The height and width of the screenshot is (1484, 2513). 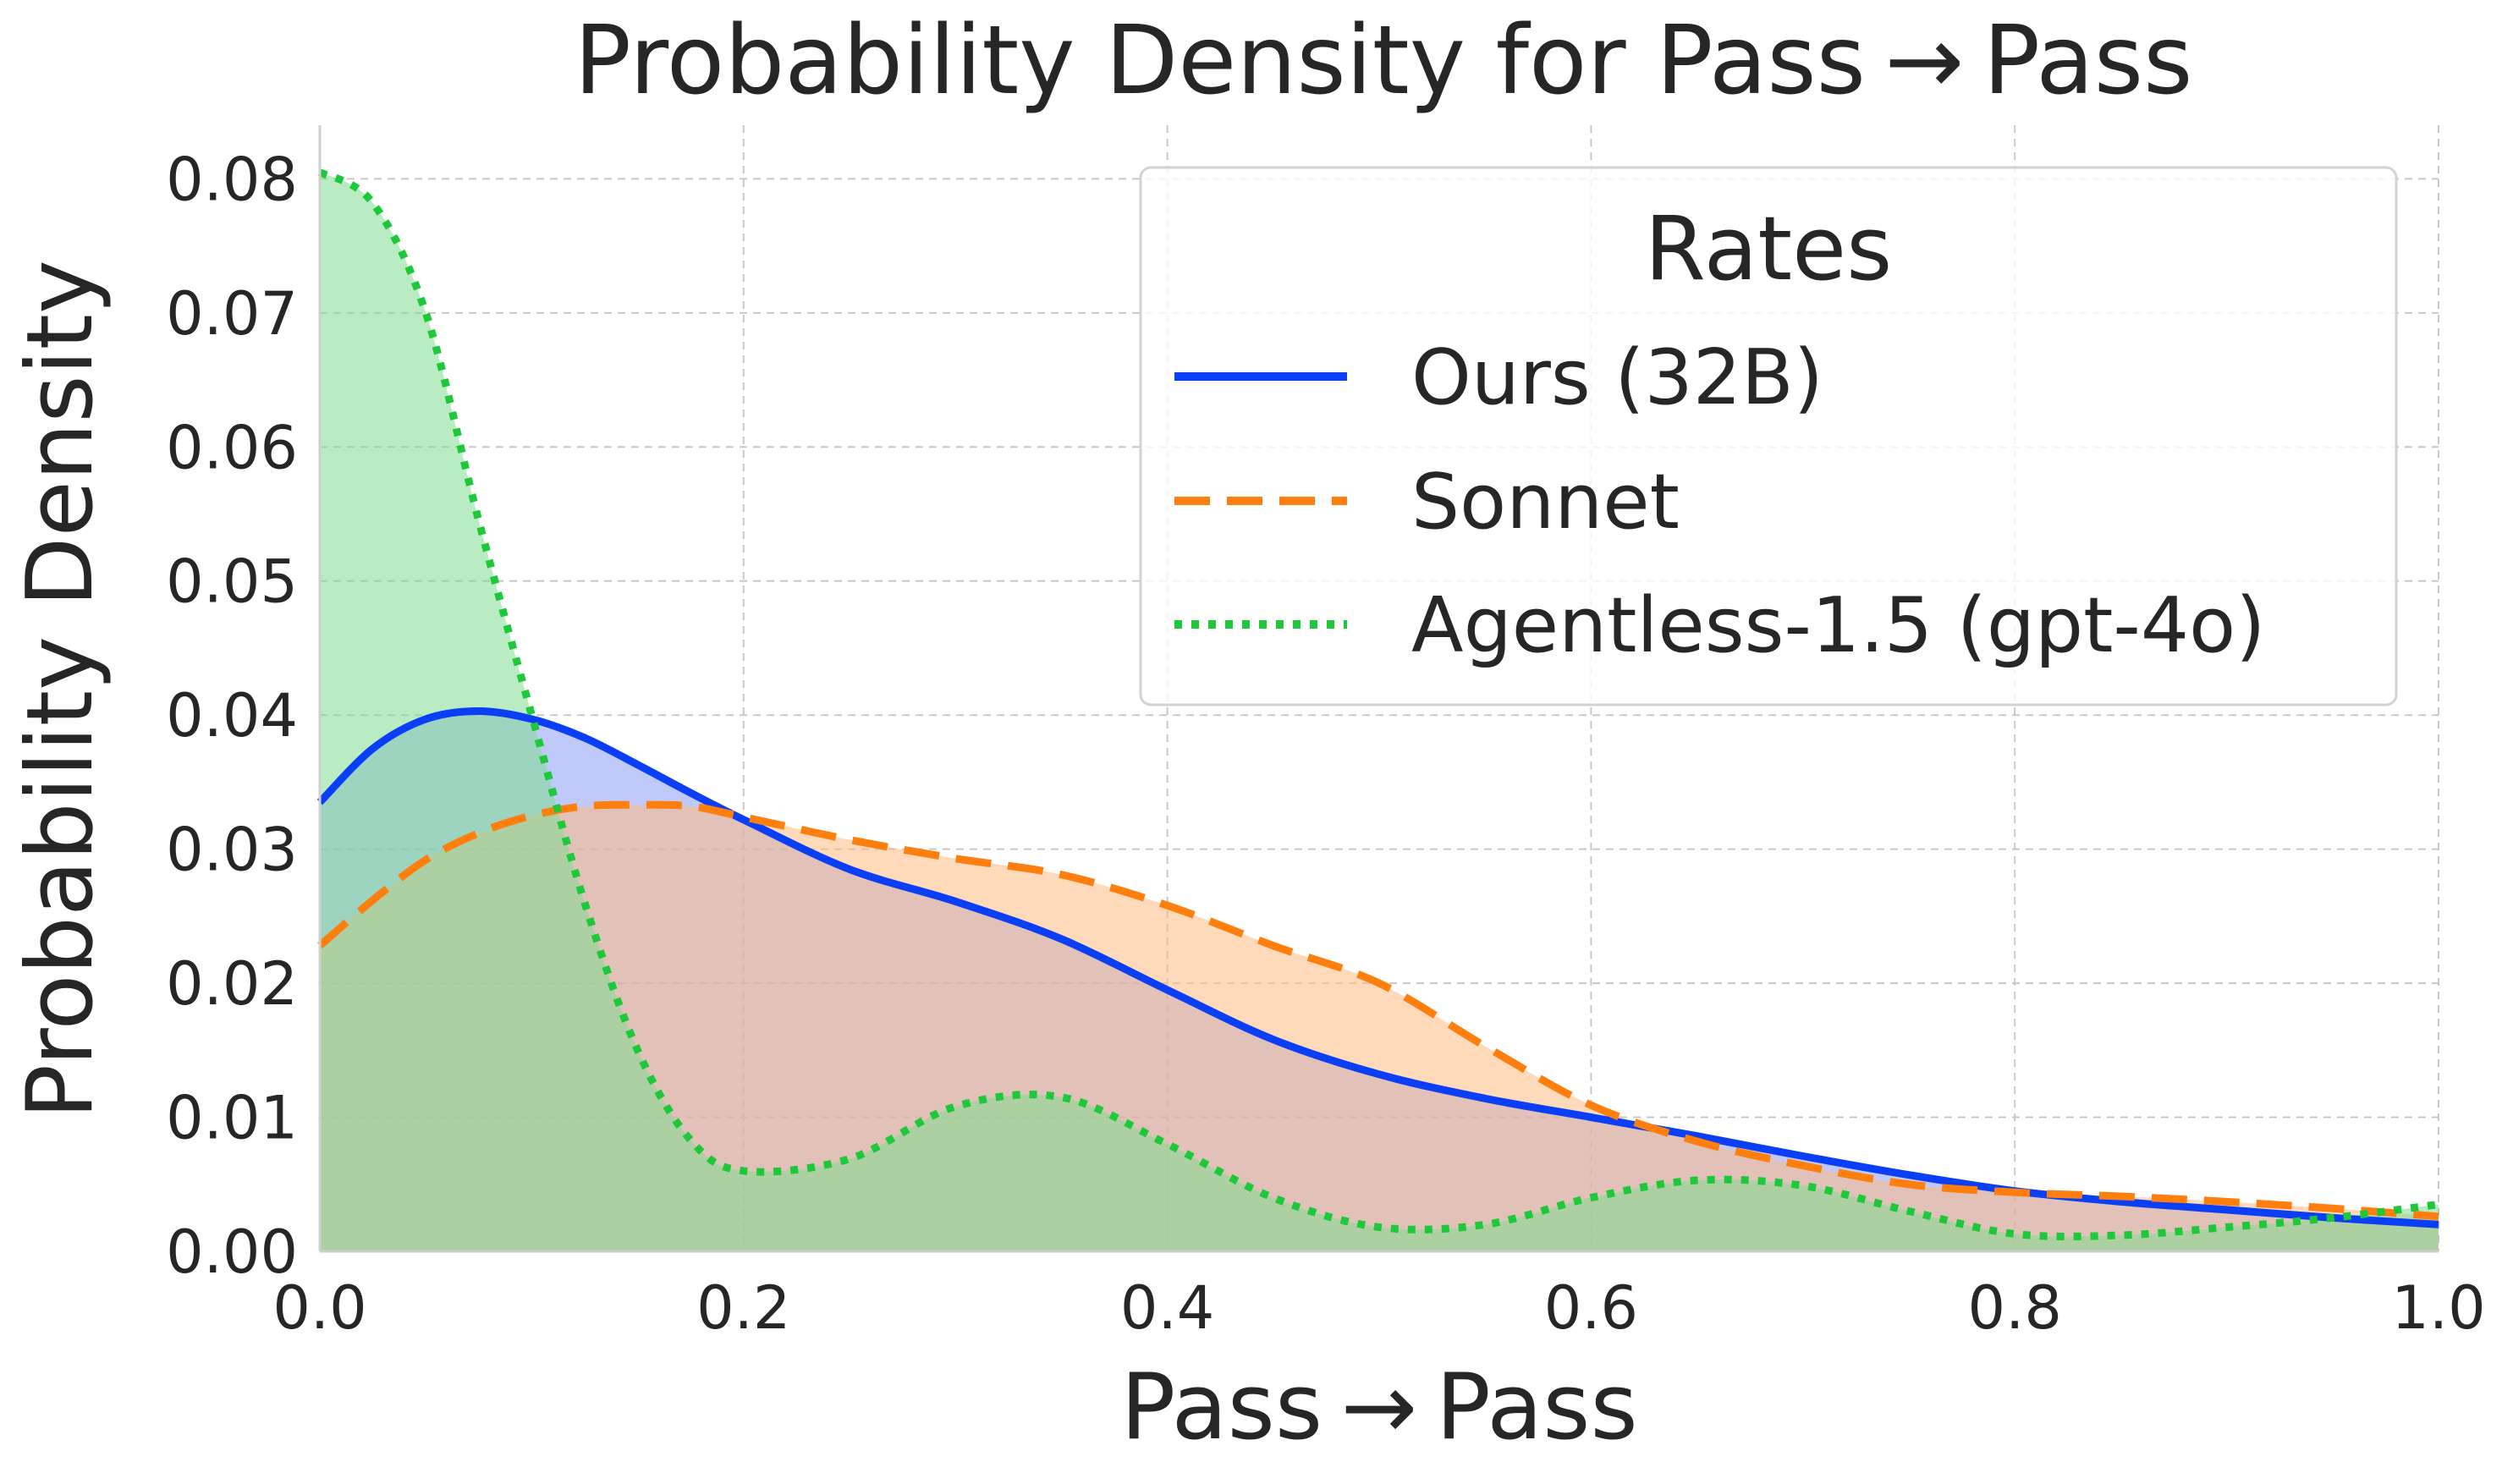 What do you see at coordinates (1838, 625) in the screenshot?
I see `legend-label-agentless-1-5-gpt-4o: Agentless-1.5 (gpt-4o)` at bounding box center [1838, 625].